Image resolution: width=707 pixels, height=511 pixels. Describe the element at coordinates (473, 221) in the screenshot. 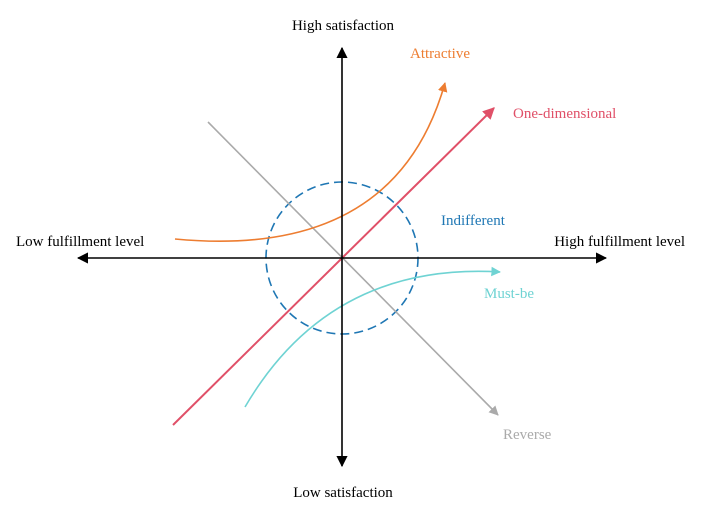

I see `indifferent-label: Indifferent` at that location.